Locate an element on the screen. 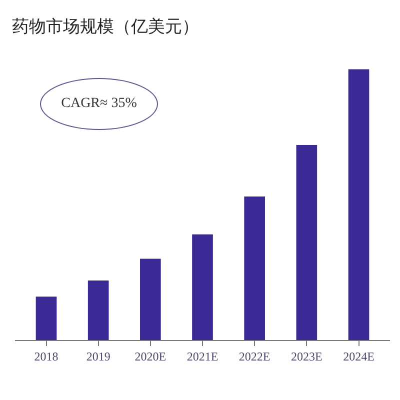  x-tick-label: 2018 is located at coordinates (46, 356).